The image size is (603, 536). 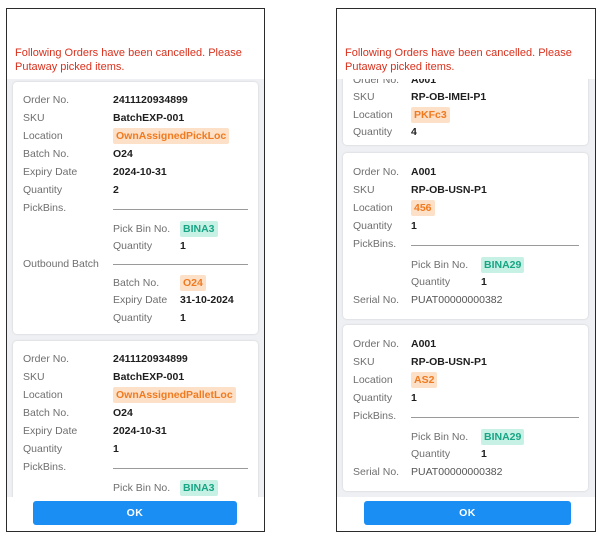 What do you see at coordinates (414, 132) in the screenshot?
I see `quantity-value: 4` at bounding box center [414, 132].